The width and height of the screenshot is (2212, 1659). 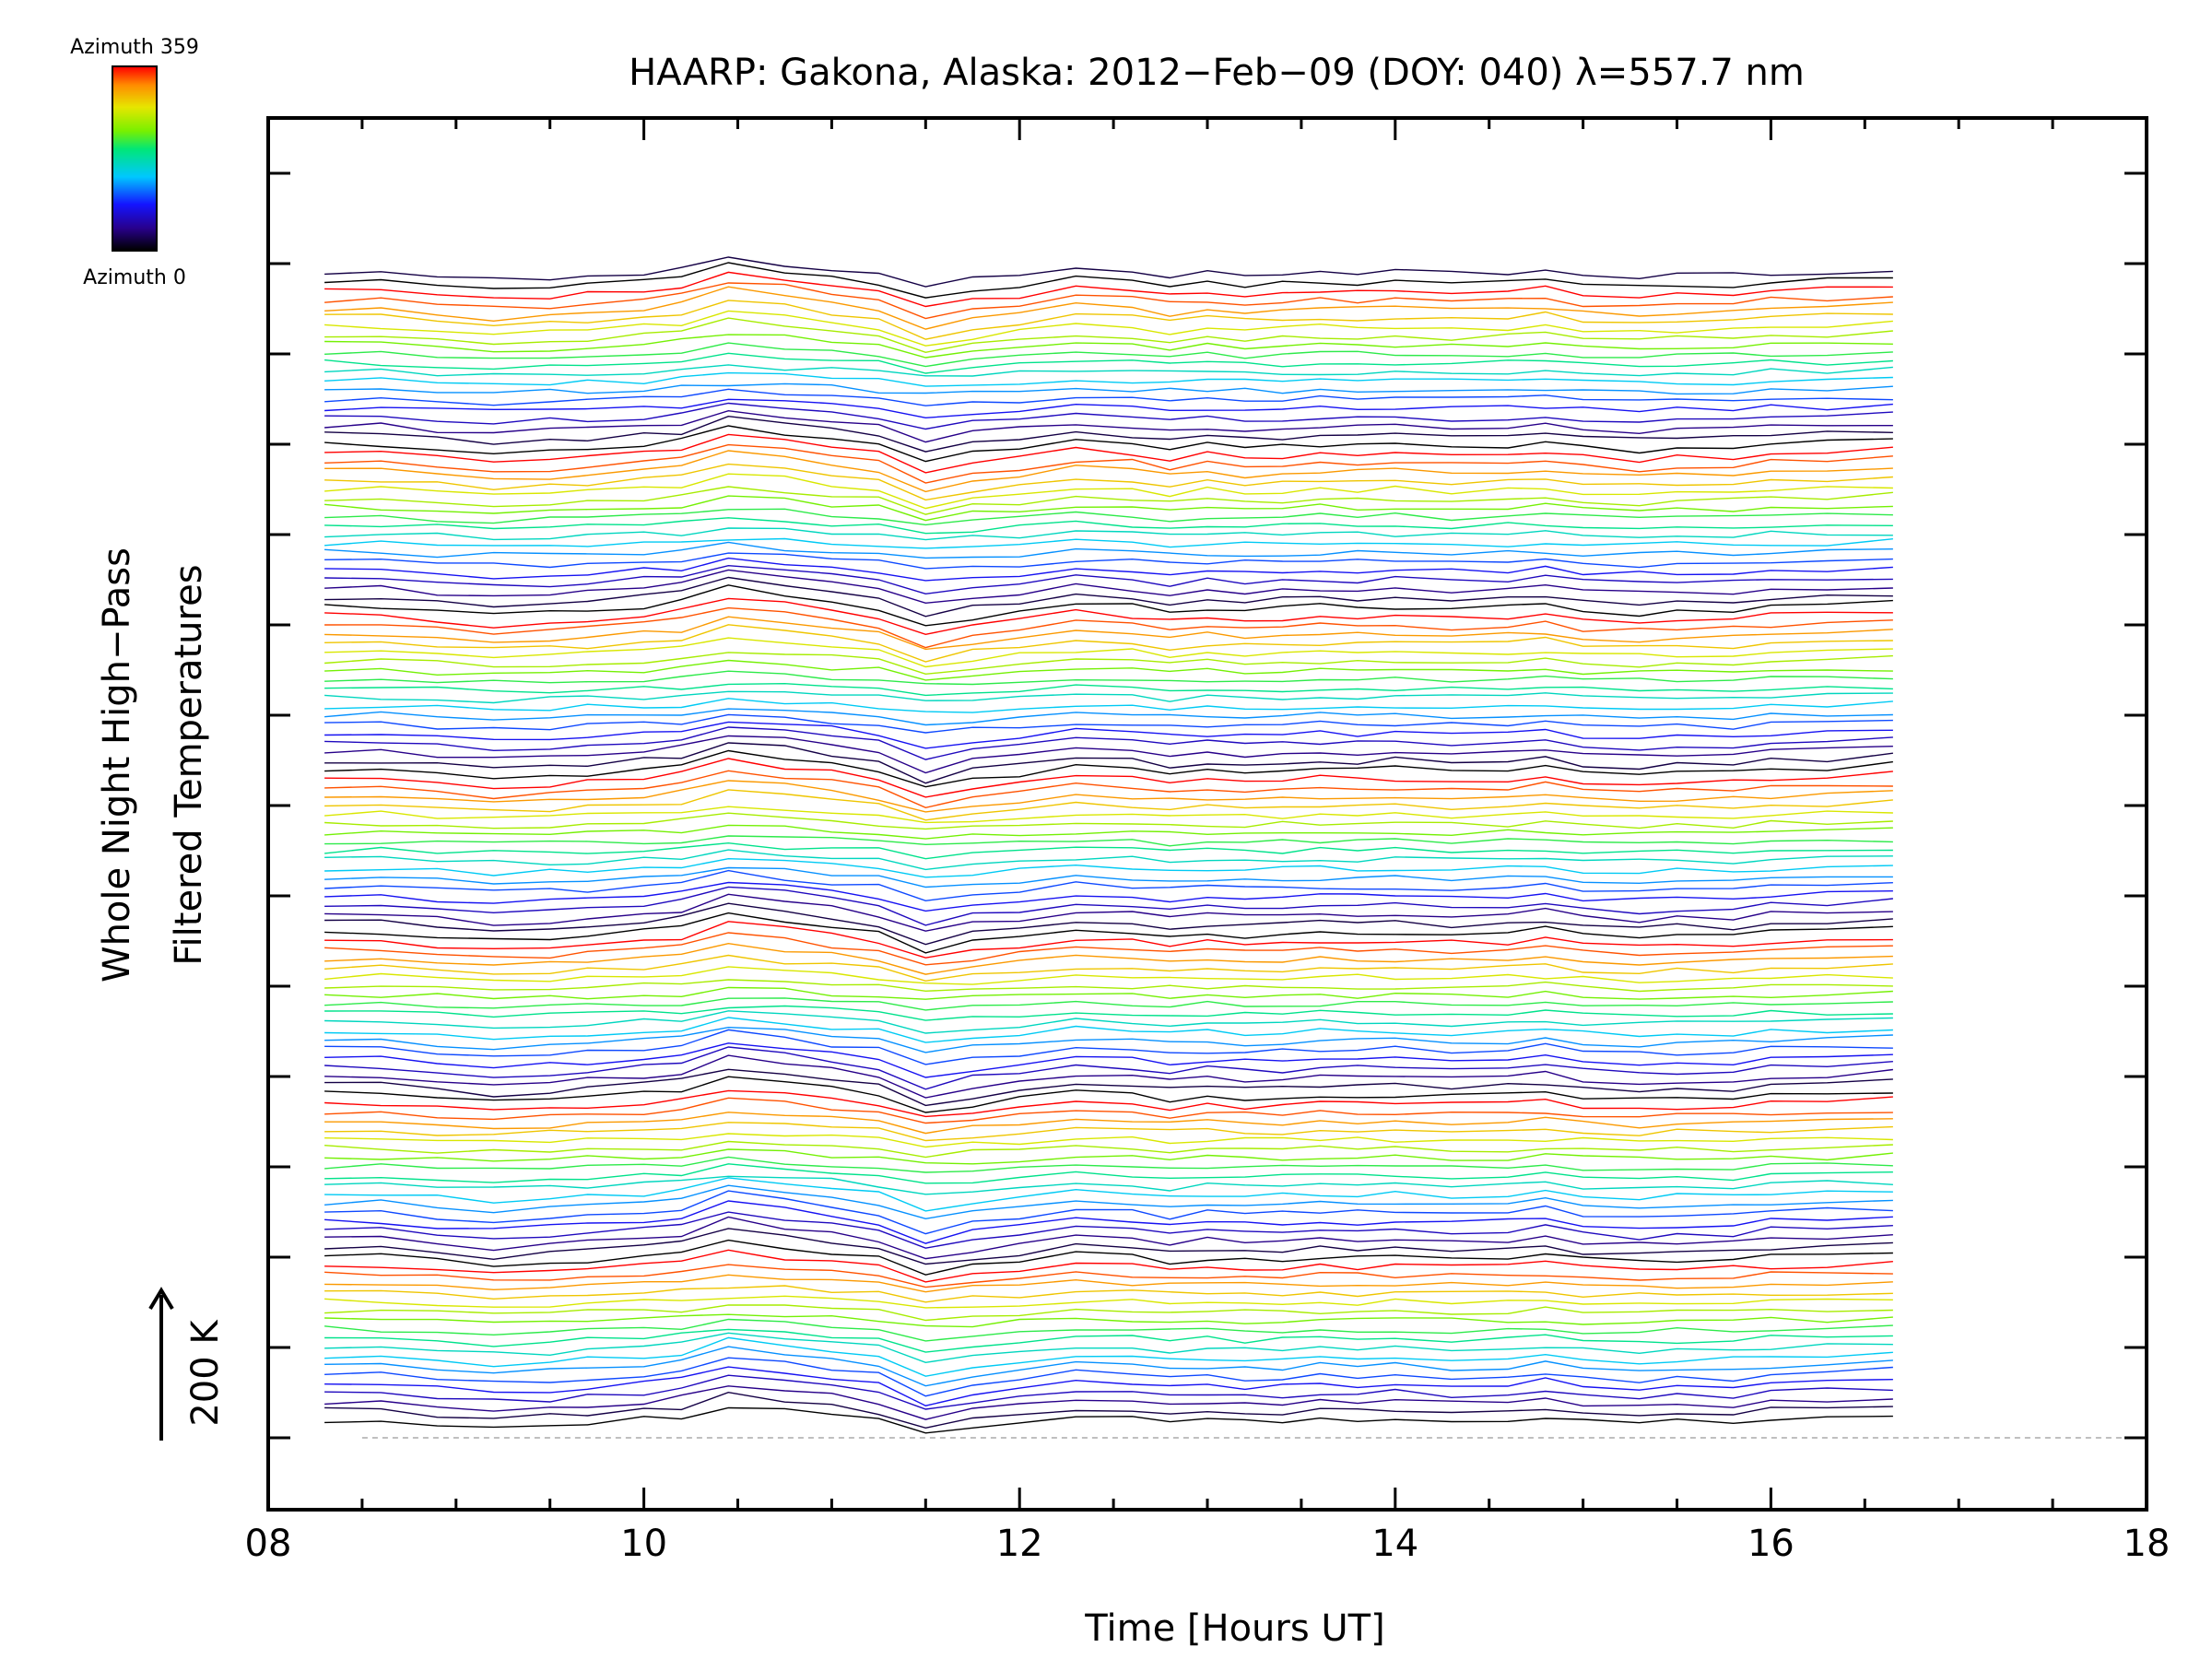 What do you see at coordinates (1019, 1544) in the screenshot?
I see `x-tick-label: 12` at bounding box center [1019, 1544].